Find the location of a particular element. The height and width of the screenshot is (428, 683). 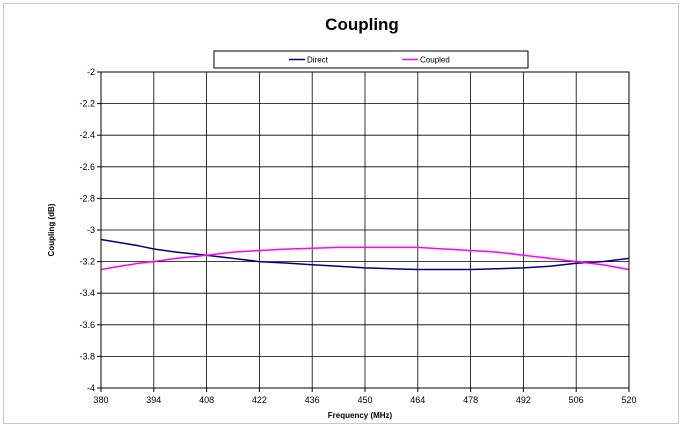

x-tick-label: 408 is located at coordinates (206, 400).